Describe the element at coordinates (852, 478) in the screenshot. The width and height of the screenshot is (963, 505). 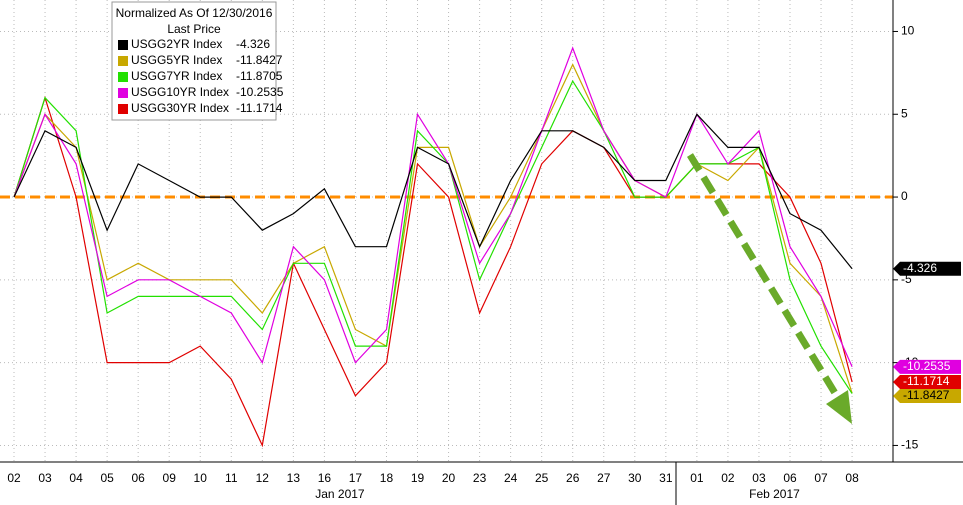
I see `x-tick-label: 08` at that location.